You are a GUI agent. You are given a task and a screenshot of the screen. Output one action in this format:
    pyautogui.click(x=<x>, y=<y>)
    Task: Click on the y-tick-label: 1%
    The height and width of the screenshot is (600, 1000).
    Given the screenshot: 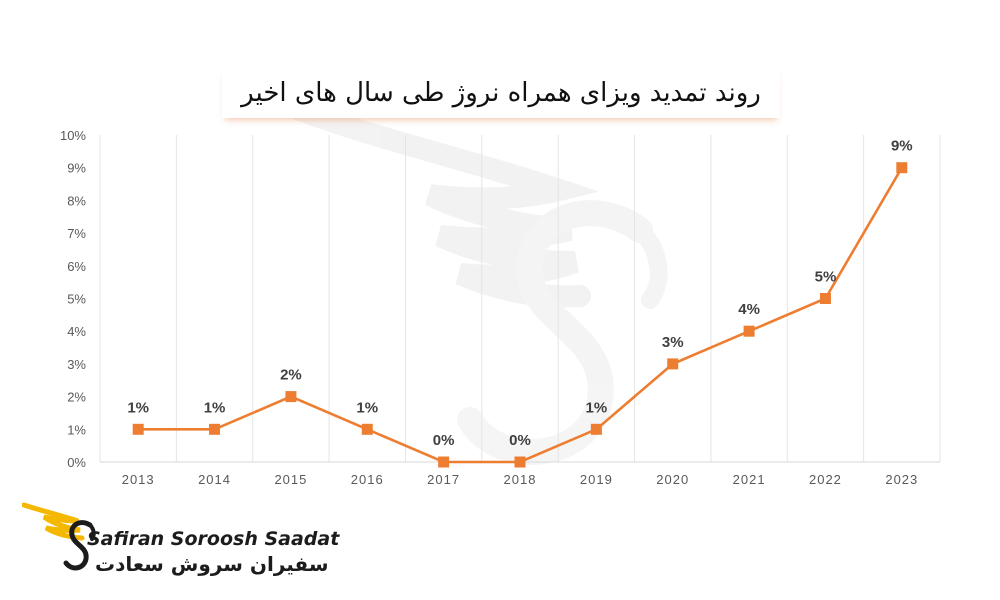 What is the action you would take?
    pyautogui.click(x=76, y=429)
    